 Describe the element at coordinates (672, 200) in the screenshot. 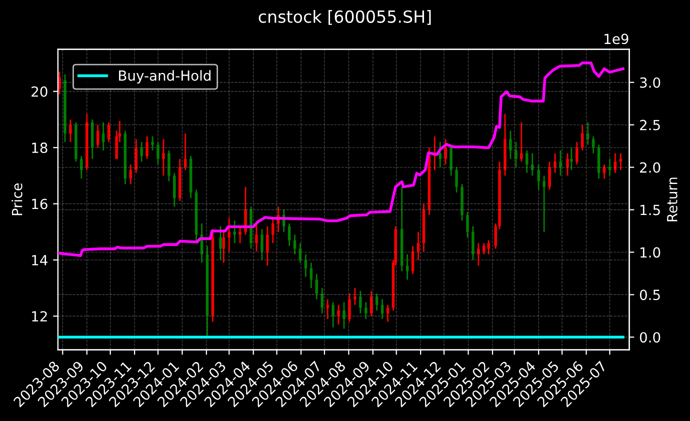

I see `y2-axis-title: Return` at that location.